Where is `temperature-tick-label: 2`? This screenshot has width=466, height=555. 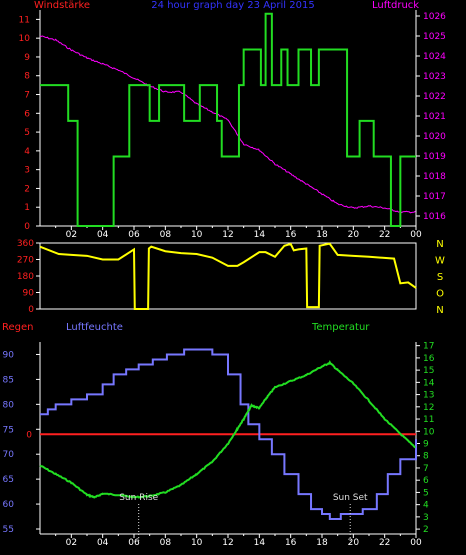 temperature-tick-label: 2 is located at coordinates (426, 530).